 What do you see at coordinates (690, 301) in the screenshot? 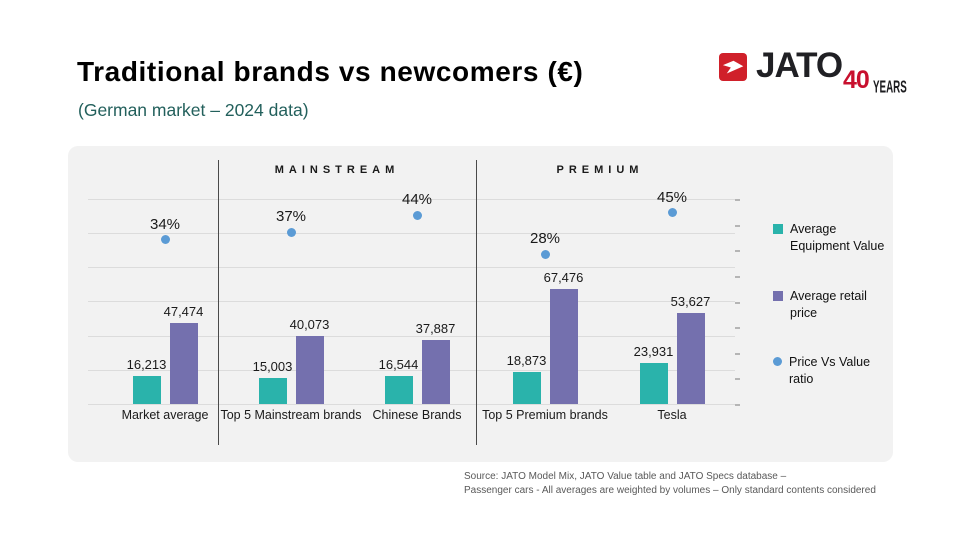
I see `value-label-retail: 53,627` at bounding box center [690, 301].